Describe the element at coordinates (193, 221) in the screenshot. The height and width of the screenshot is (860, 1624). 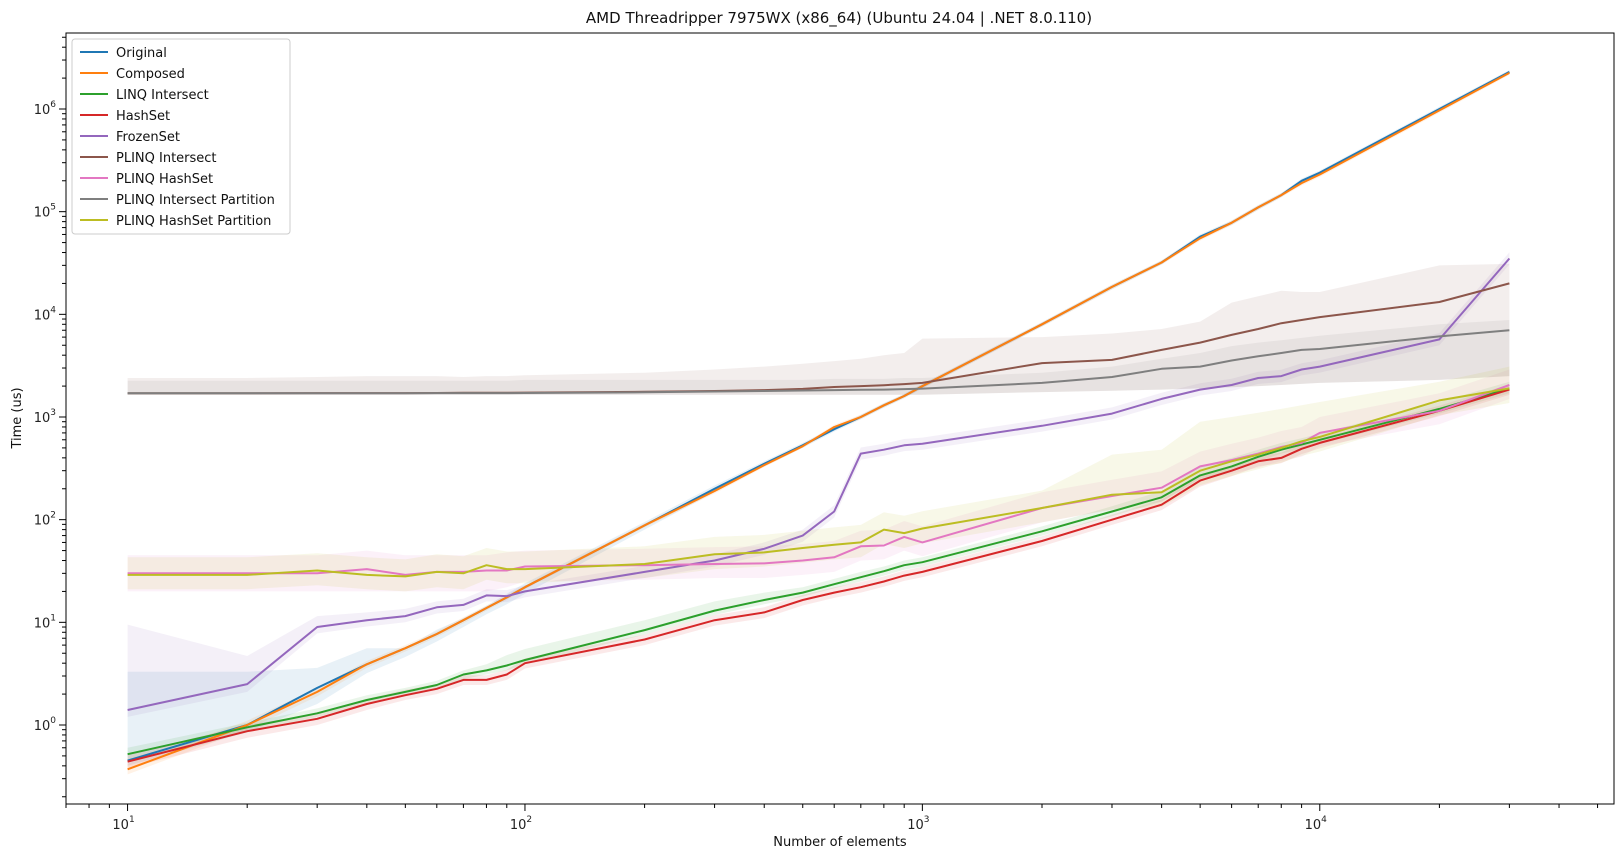
I see `legend-label-plinq-hashset-partition: PLINQ HashSet Partition` at that location.